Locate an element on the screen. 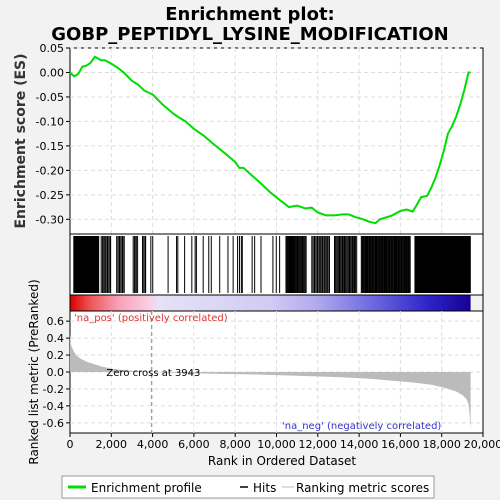 The image size is (500, 500). rank-y-ticks: 0.6 0.4 0.2 0.0 -0.2 -0.4 -0.6 is located at coordinates (56, 372).